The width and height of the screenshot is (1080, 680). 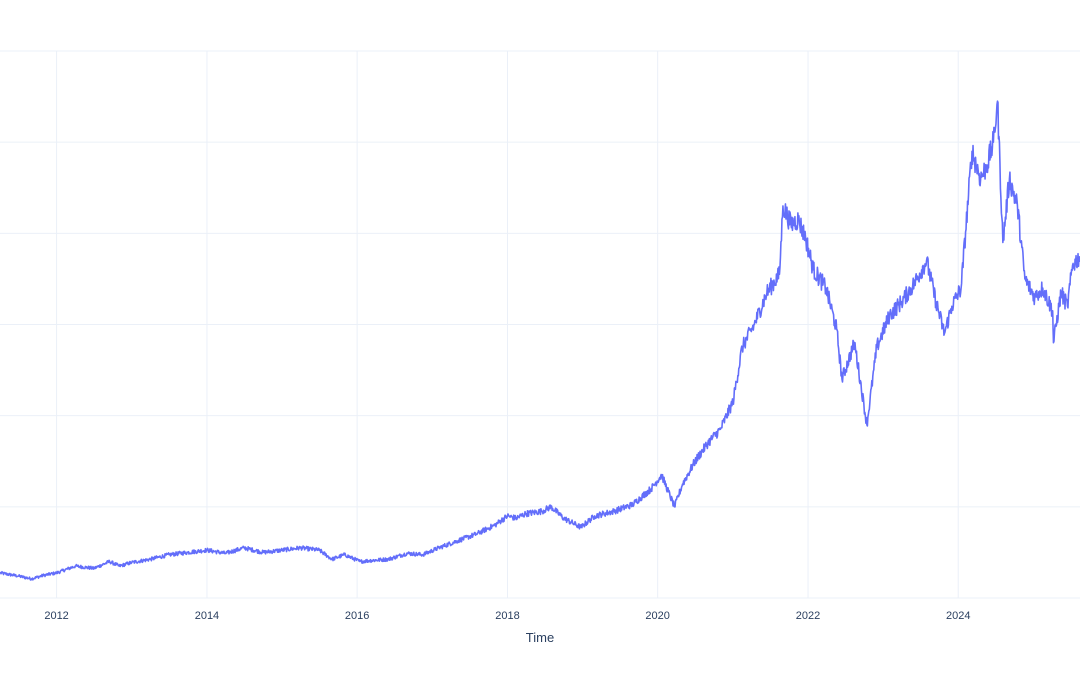 What do you see at coordinates (207, 616) in the screenshot?
I see `x-tick-label: 2014` at bounding box center [207, 616].